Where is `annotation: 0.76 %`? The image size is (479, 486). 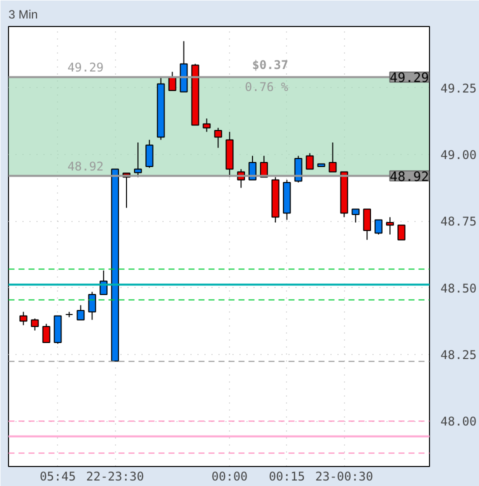
annotation: 0.76 % is located at coordinates (267, 87).